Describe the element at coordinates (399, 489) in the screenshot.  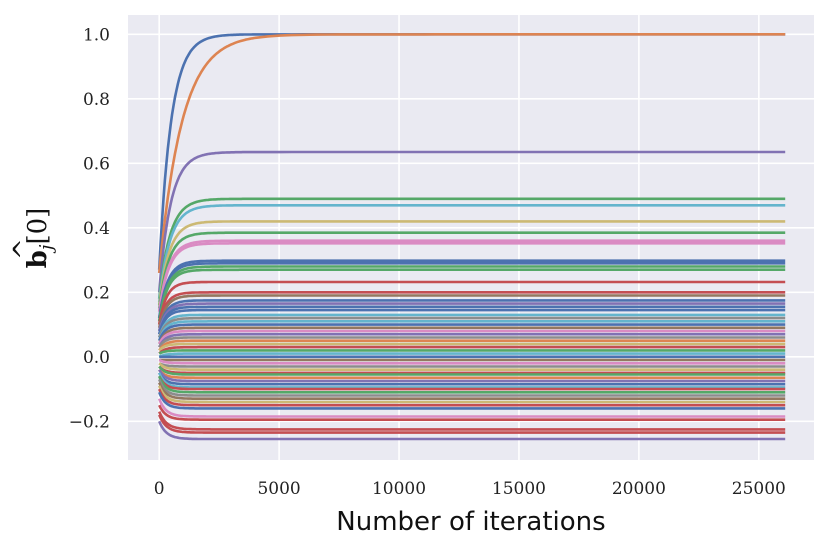
I see `x-tick-label: 10000` at that location.